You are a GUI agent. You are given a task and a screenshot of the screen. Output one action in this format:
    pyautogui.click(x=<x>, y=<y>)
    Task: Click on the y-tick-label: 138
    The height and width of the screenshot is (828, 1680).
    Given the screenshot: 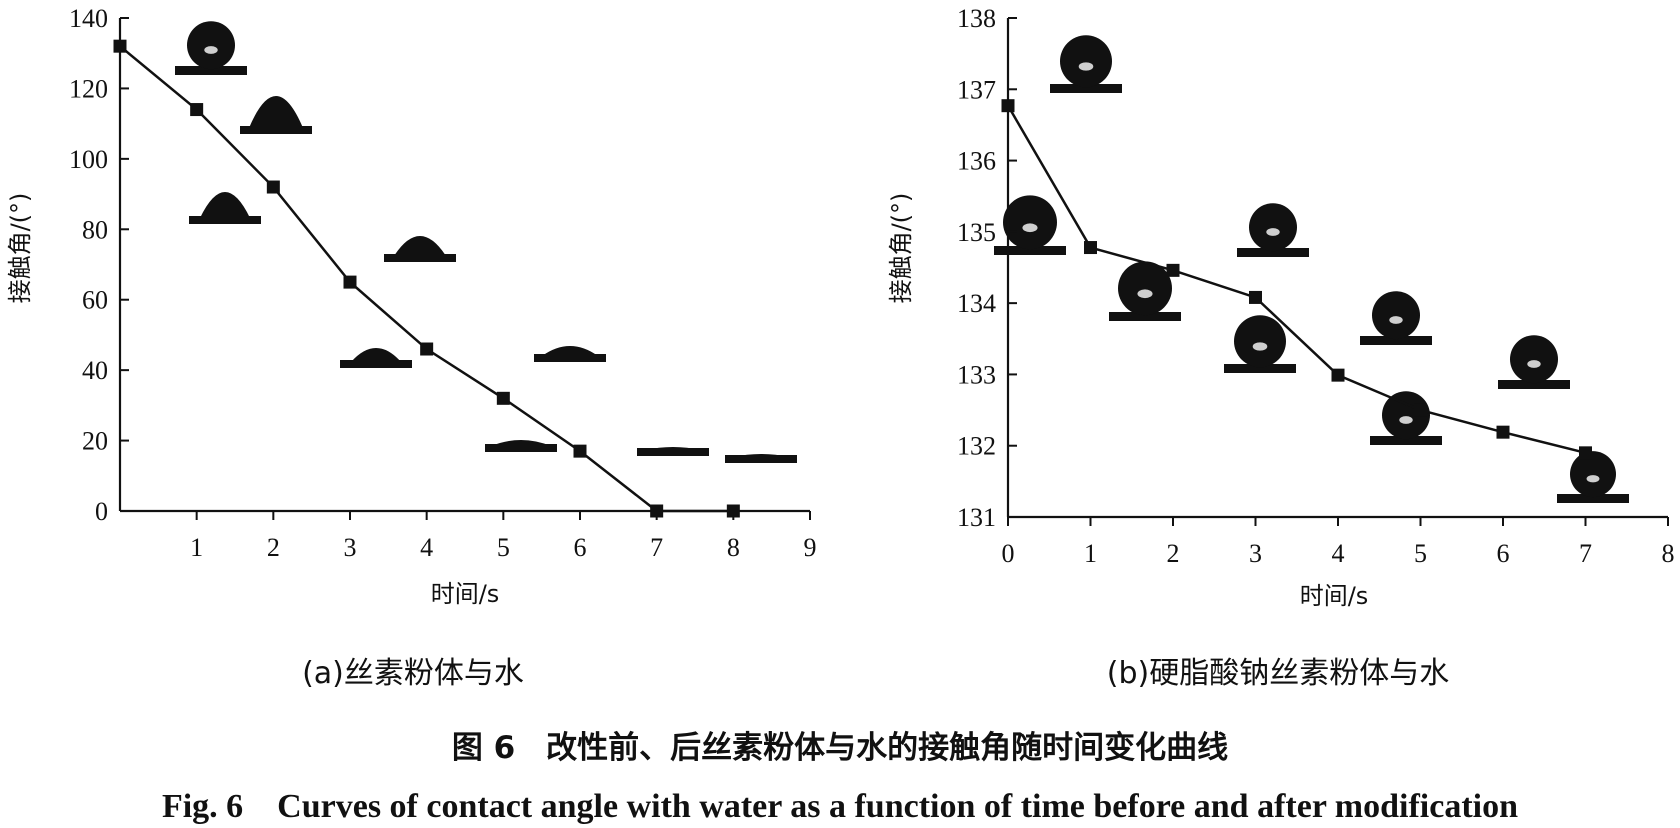 What is the action you would take?
    pyautogui.click(x=976, y=18)
    